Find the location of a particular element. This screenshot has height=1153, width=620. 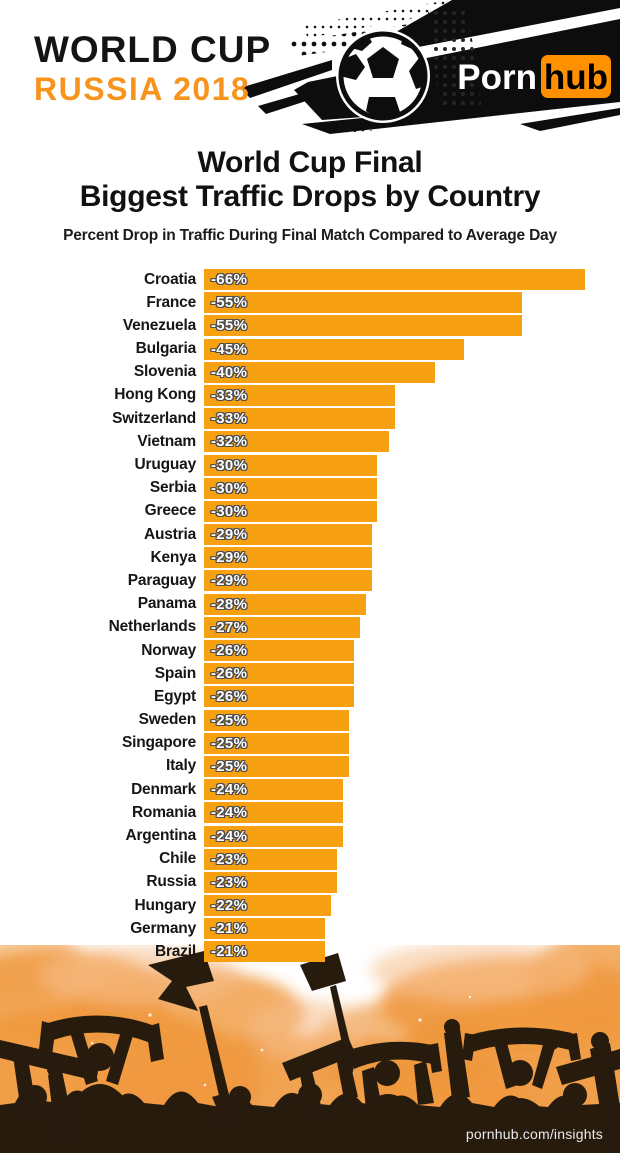

chart-row: Romania -24% is located at coordinates (310, 813).